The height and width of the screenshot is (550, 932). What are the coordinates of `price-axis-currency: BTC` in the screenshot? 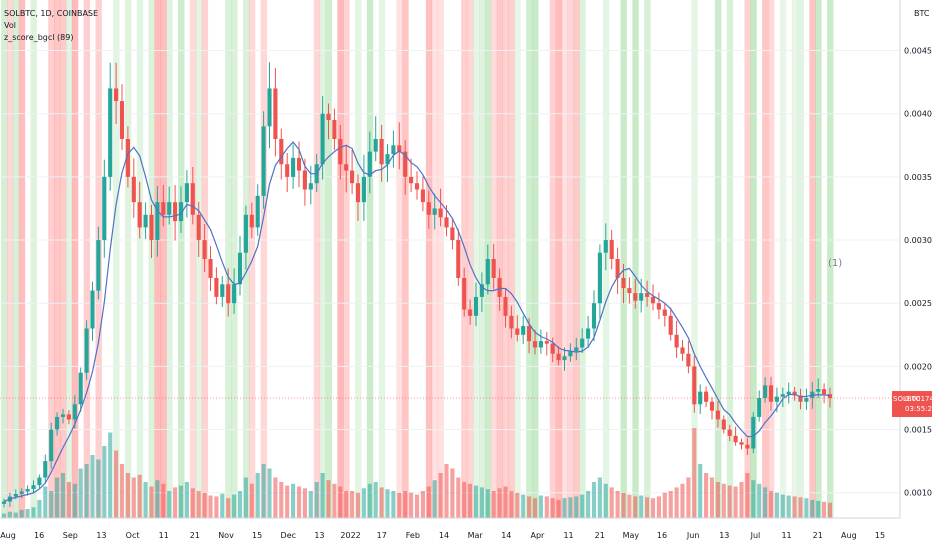 It's located at (922, 13).